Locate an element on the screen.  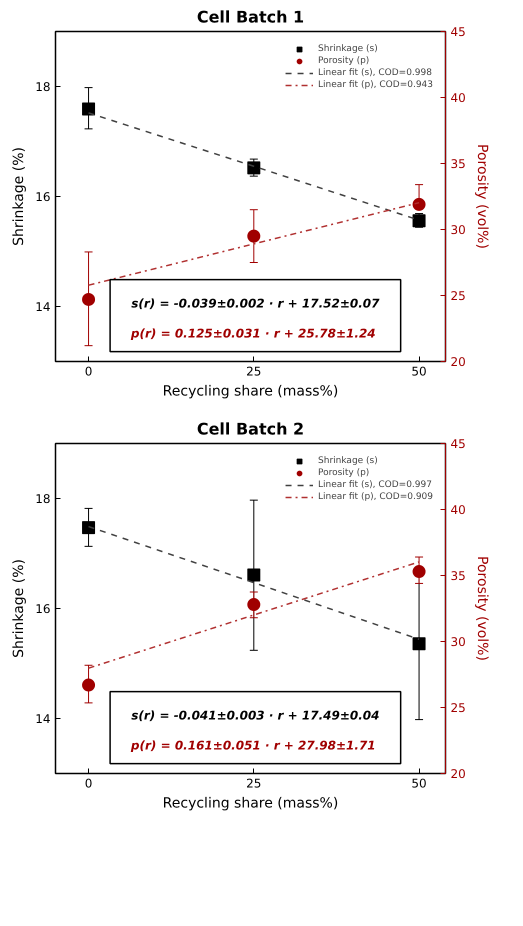
annotation: p(r) = 0.125±0.031 · r + 25.78±1.24 is located at coordinates (253, 333).